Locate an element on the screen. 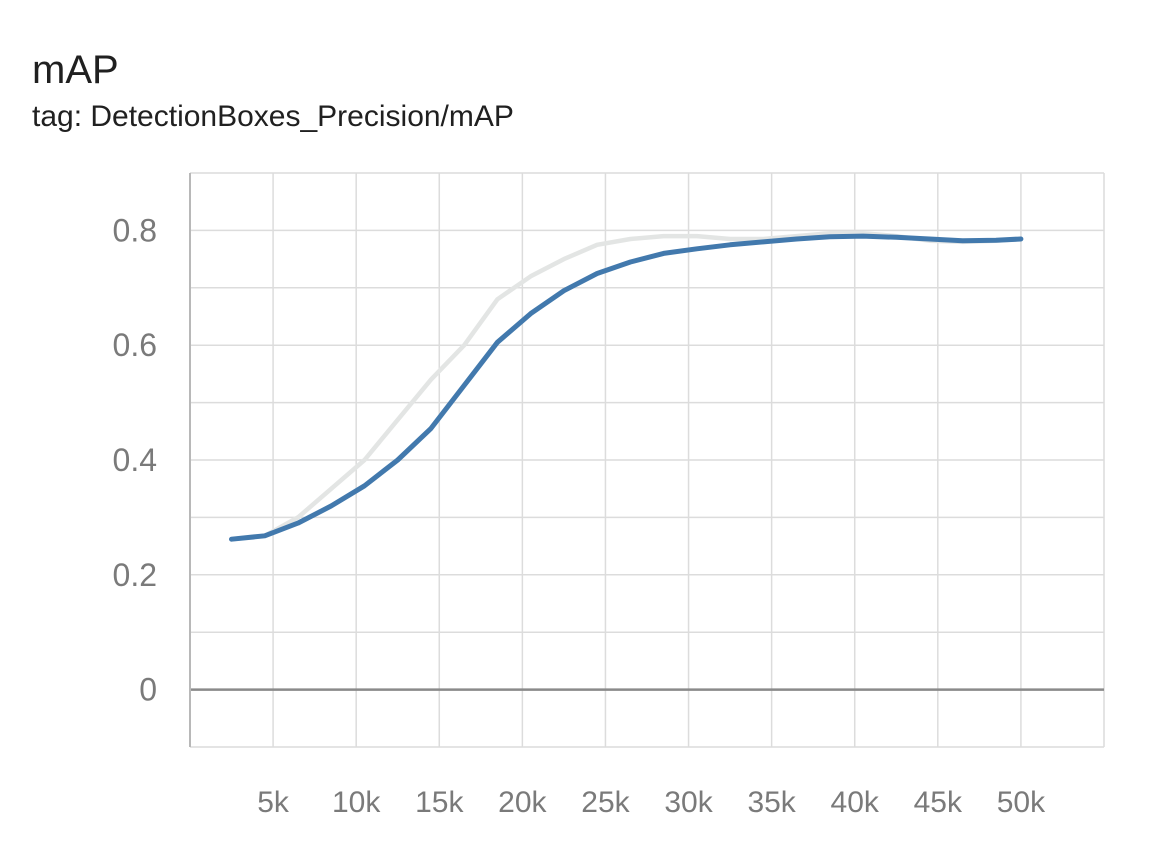 This screenshot has width=1164, height=846. x-tick-label: 35k is located at coordinates (771, 802).